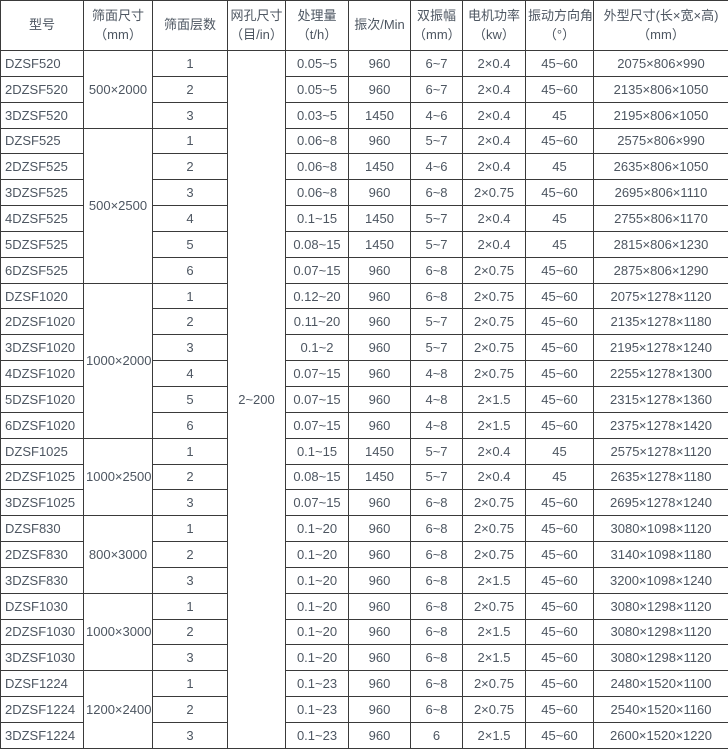 Image resolution: width=728 pixels, height=749 pixels. Describe the element at coordinates (42, 322) in the screenshot. I see `cell-model: 2DZSF1020` at that location.